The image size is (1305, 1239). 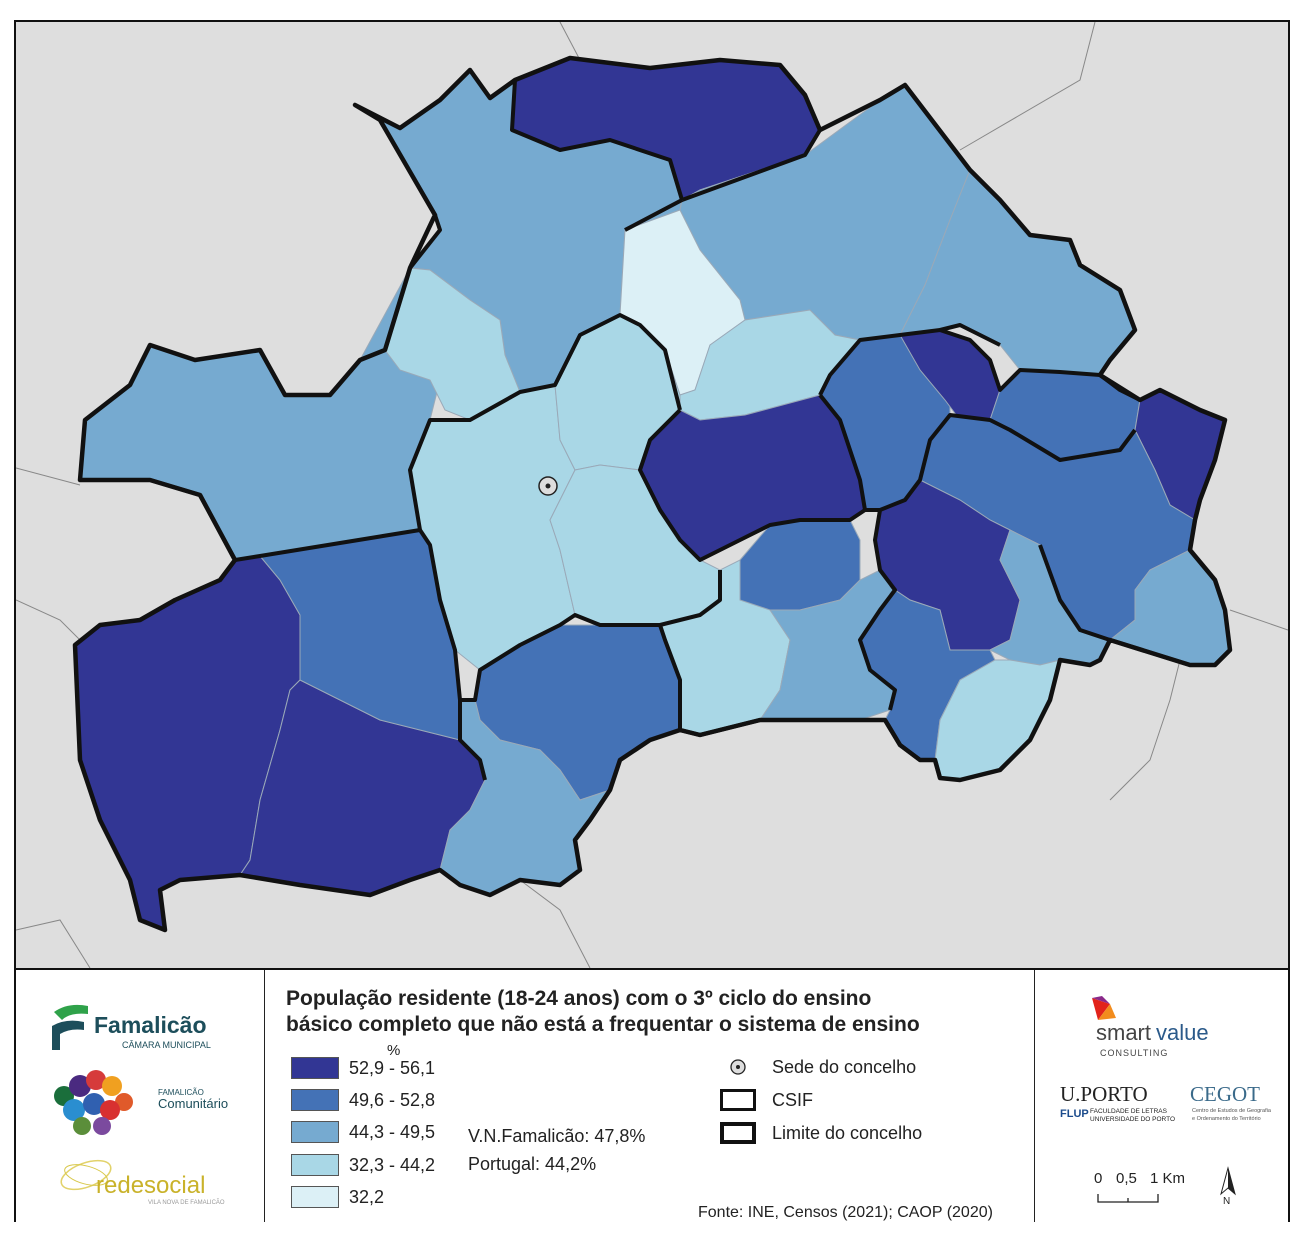 I want to click on cegot-line1: Centro de Estudos de Geografia, so click(x=1231, y=1111).